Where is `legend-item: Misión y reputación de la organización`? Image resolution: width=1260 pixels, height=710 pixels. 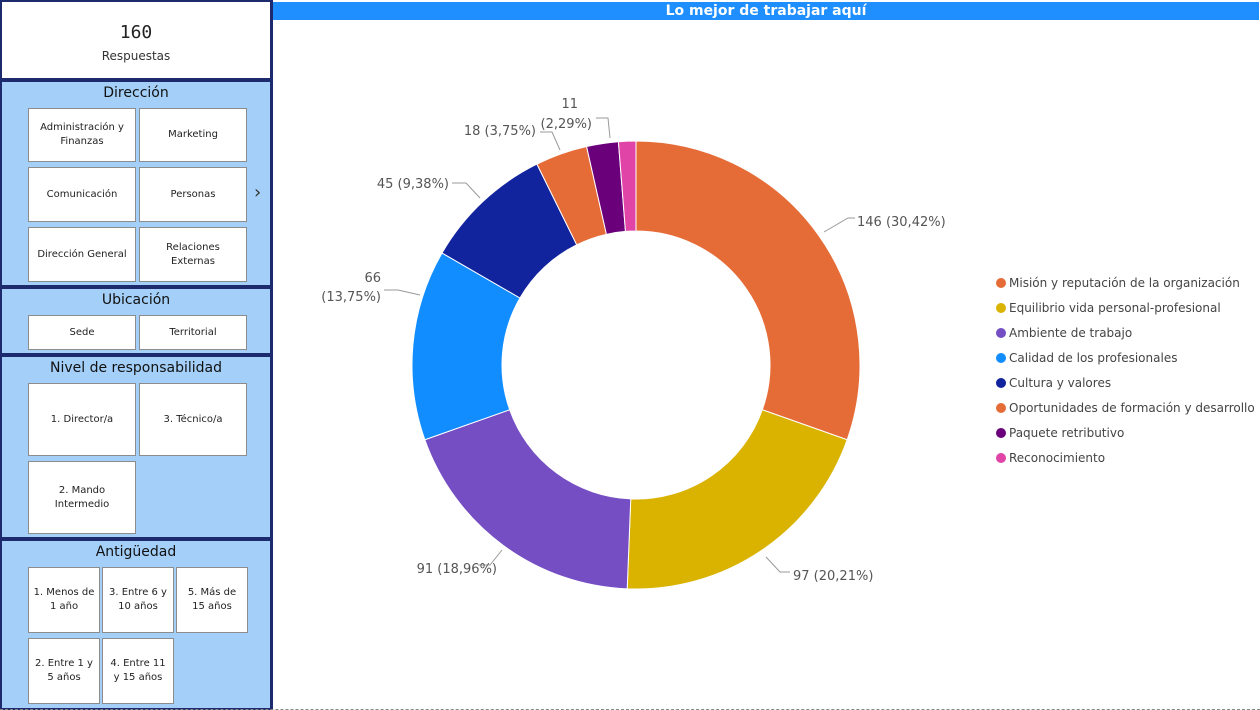 legend-item: Misión y reputación de la organización is located at coordinates (1125, 282).